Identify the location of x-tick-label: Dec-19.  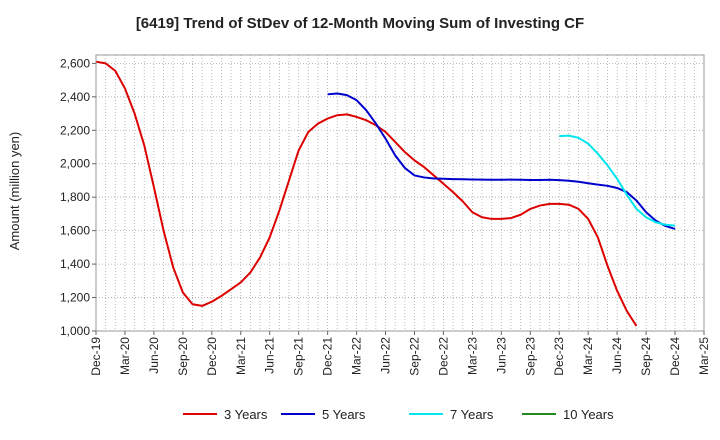
(96, 356).